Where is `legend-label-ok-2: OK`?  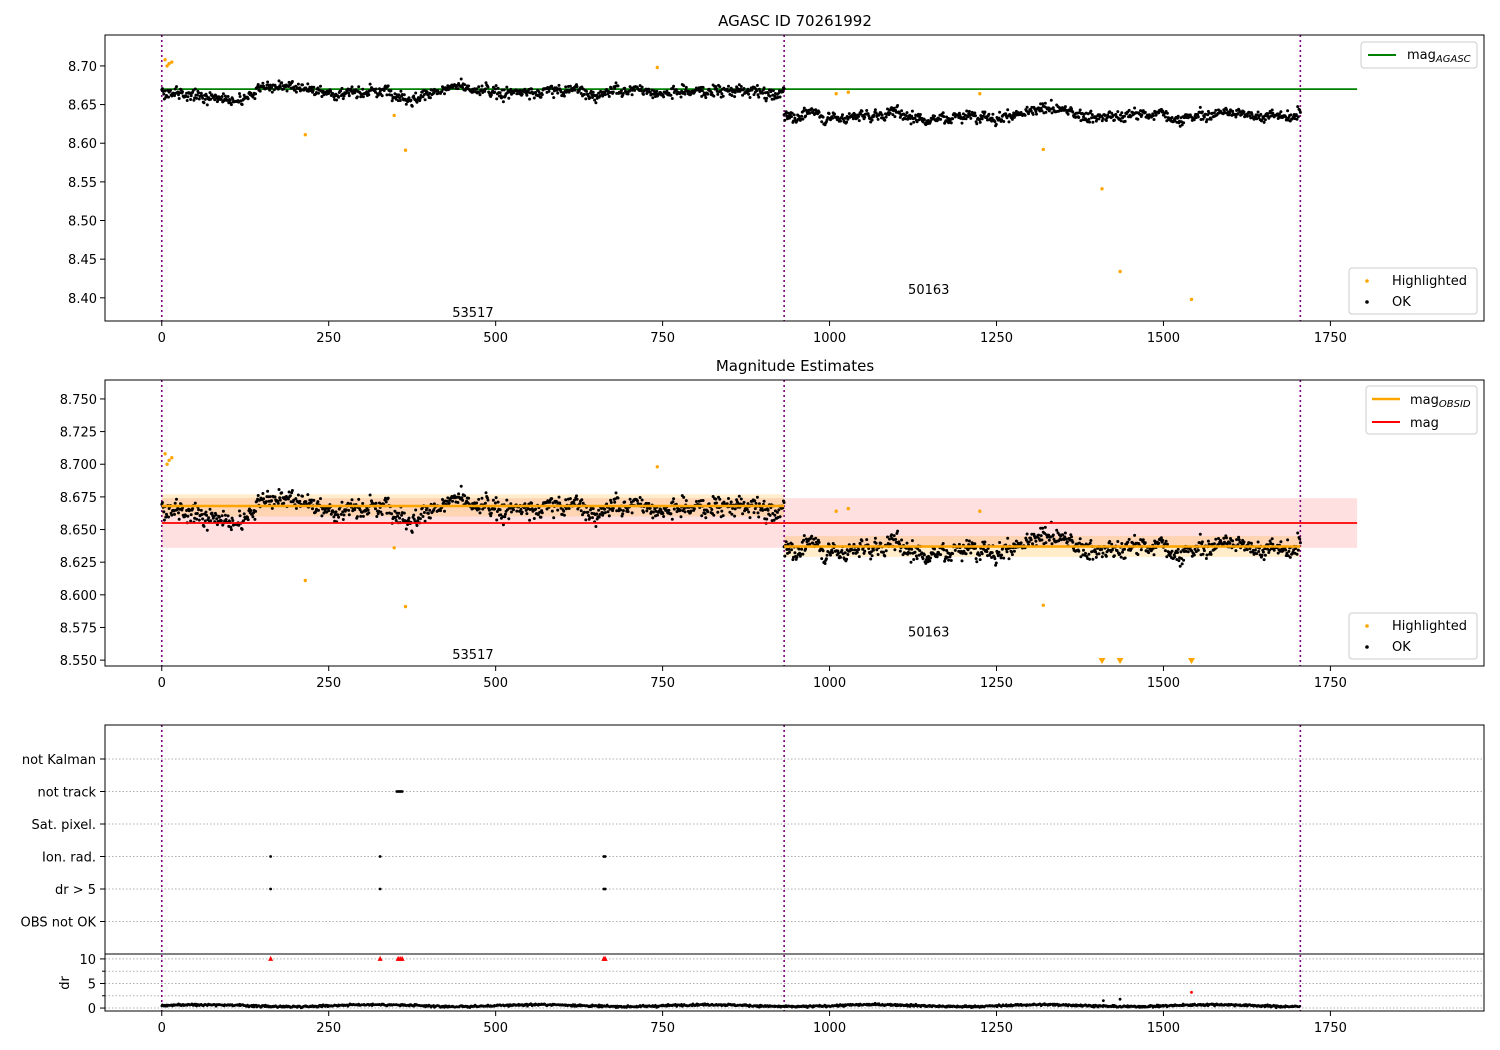 legend-label-ok-2: OK is located at coordinates (1401, 647).